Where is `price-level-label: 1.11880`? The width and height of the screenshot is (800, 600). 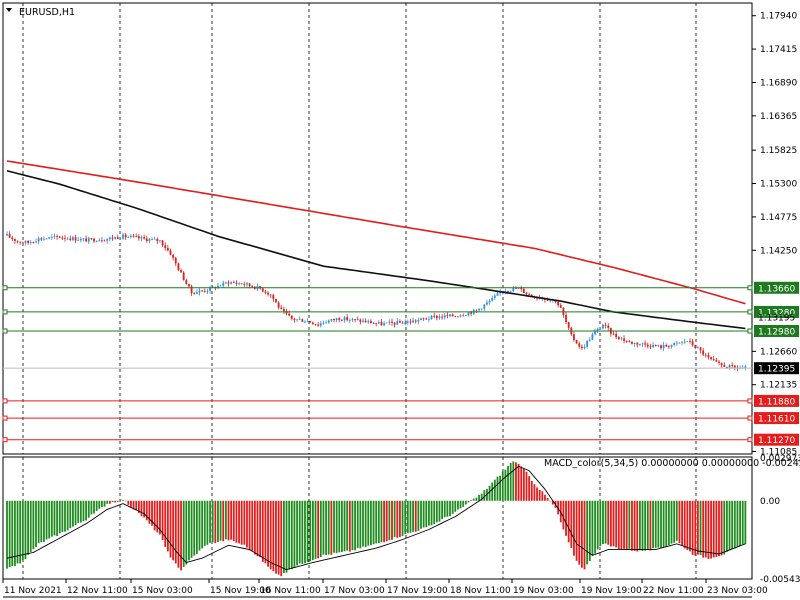
price-level-label: 1.11880 is located at coordinates (776, 402).